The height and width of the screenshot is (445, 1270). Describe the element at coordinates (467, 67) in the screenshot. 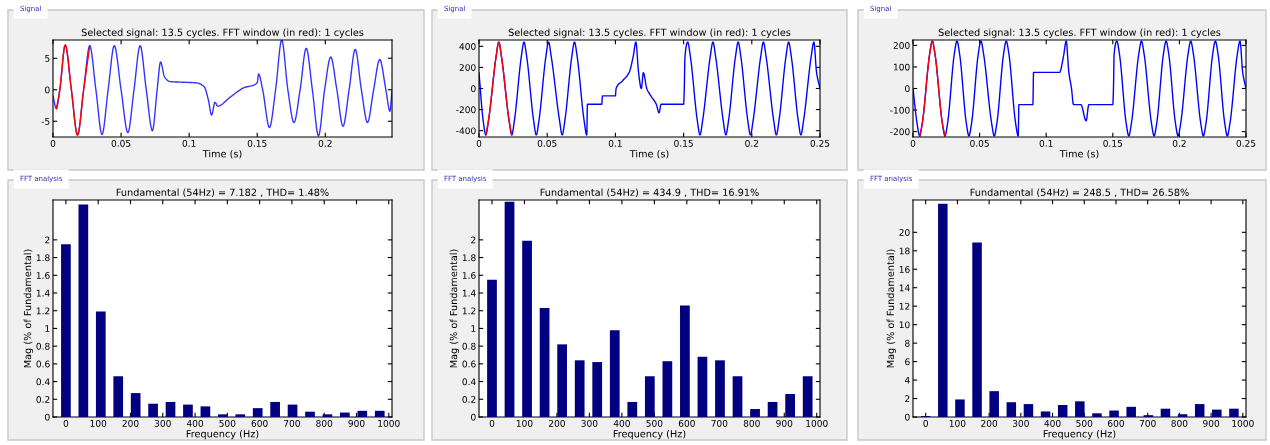

I see `y-tick-label: 200` at that location.